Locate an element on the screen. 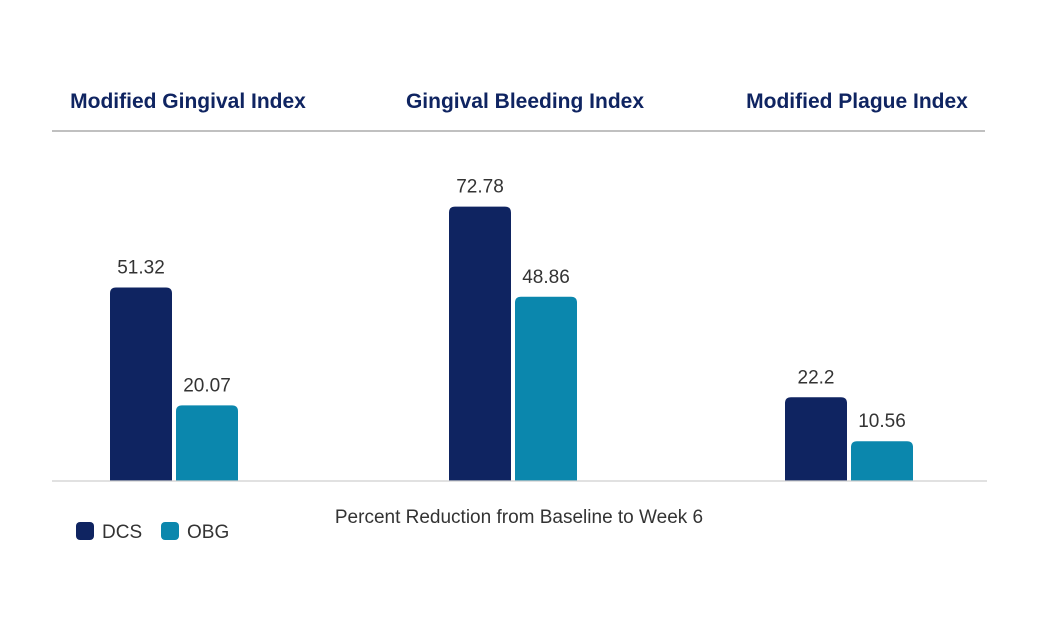 This screenshot has width=1041, height=634. value-label-obg-modified-plague-index: 10.56 is located at coordinates (882, 421).